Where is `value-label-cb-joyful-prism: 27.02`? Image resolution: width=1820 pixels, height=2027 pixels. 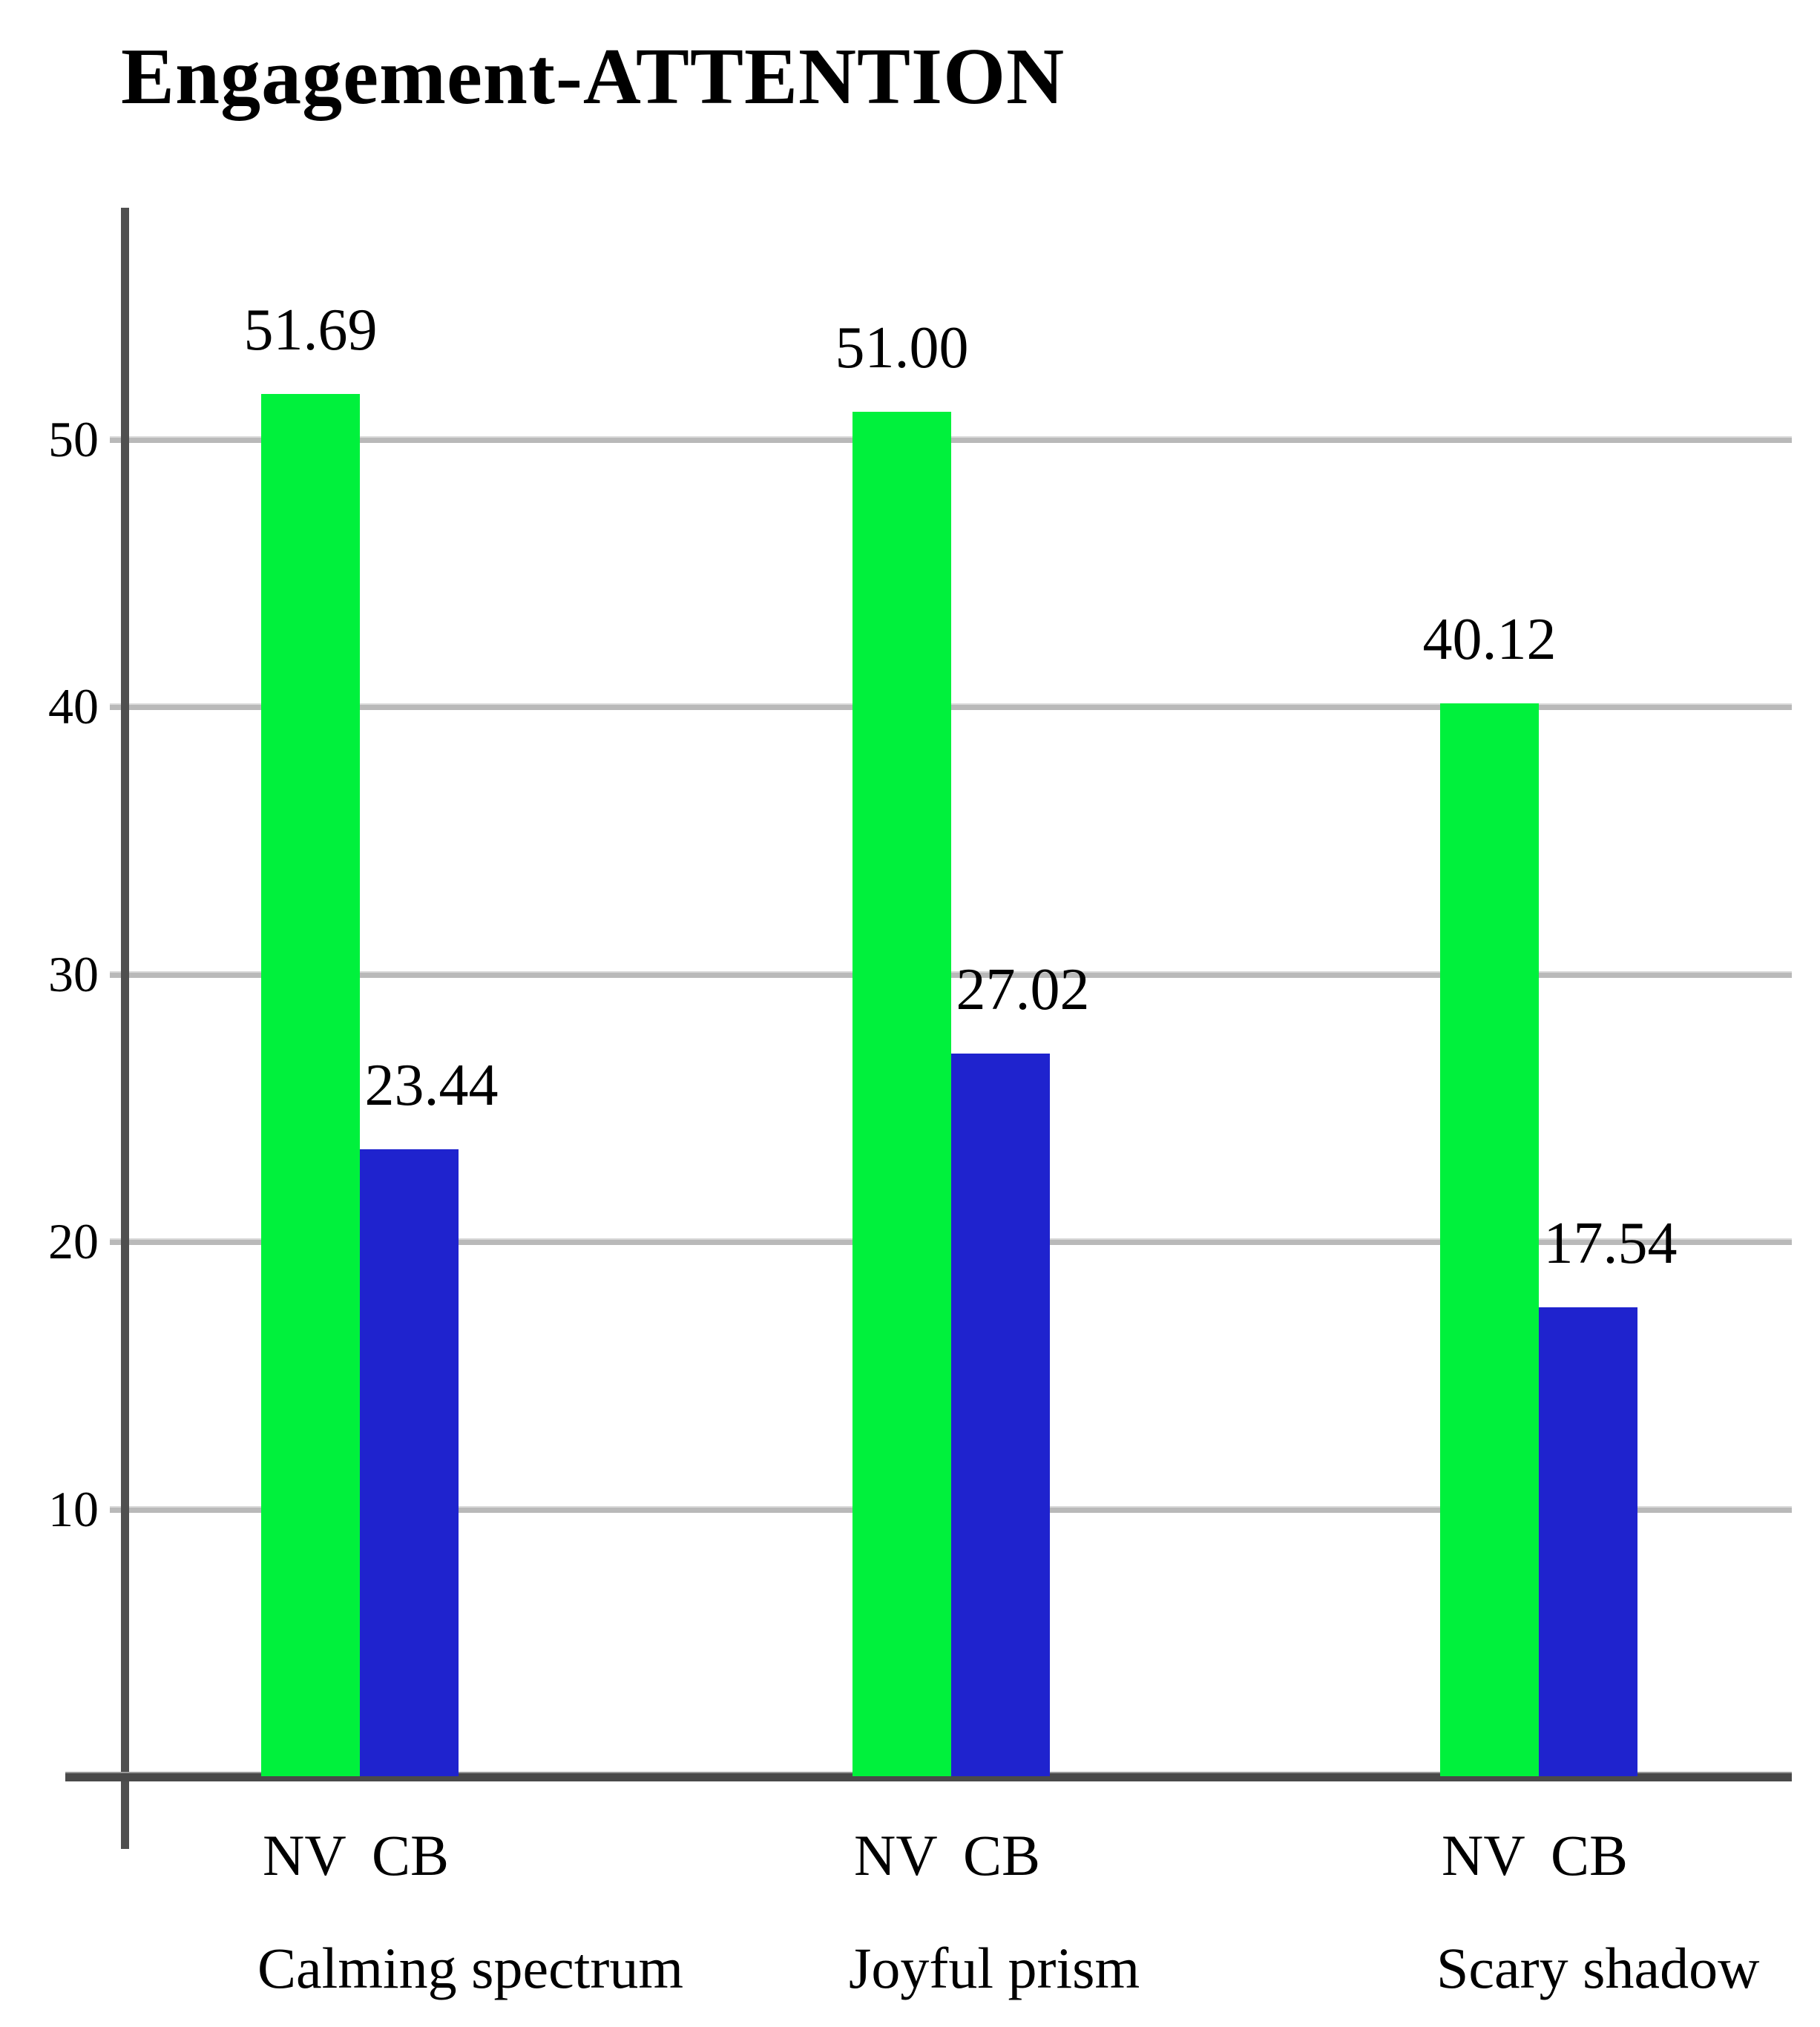
value-label-cb-joyful-prism: 27.02 is located at coordinates (1023, 990).